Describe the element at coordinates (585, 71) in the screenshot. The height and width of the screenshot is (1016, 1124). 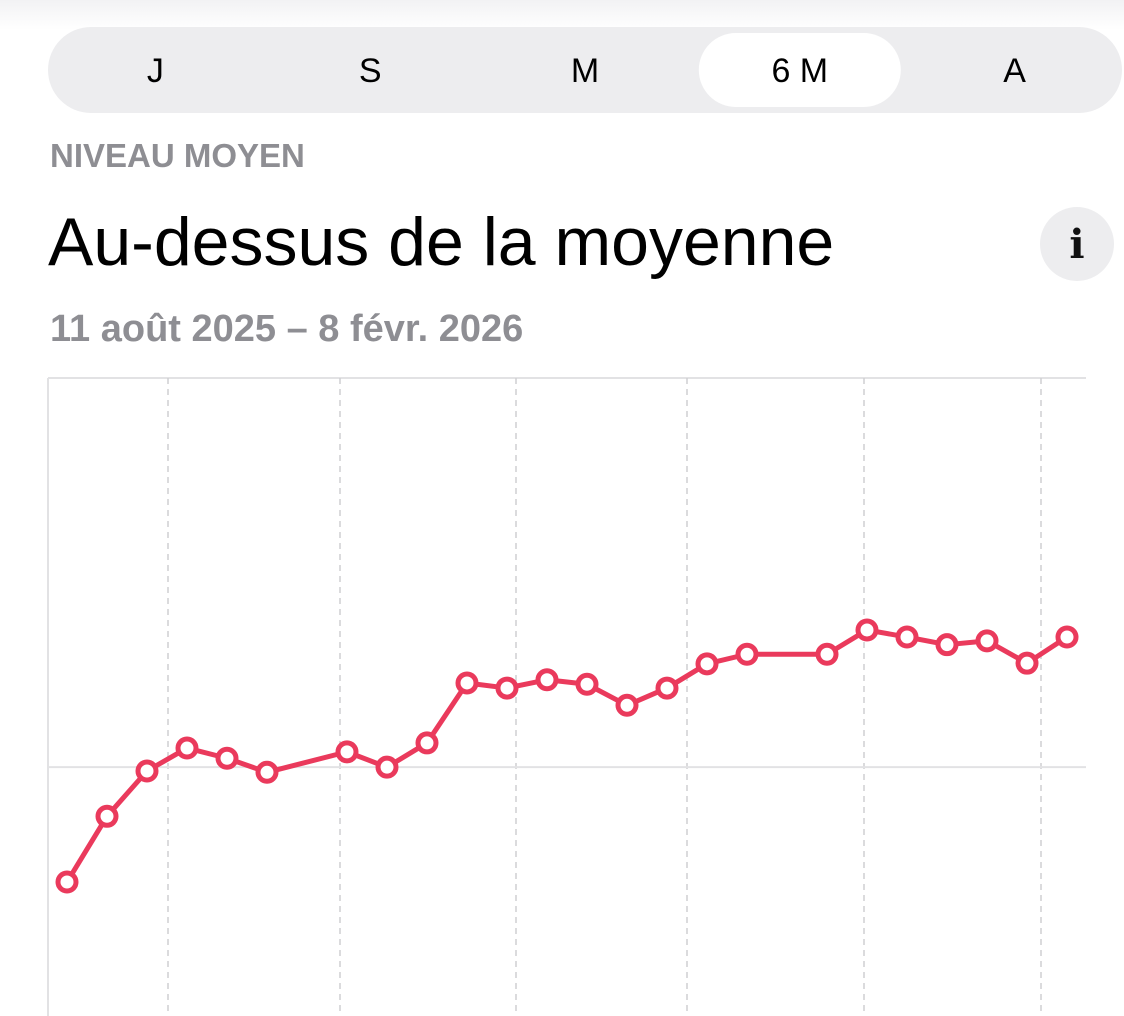
I see `segment-label: M` at that location.